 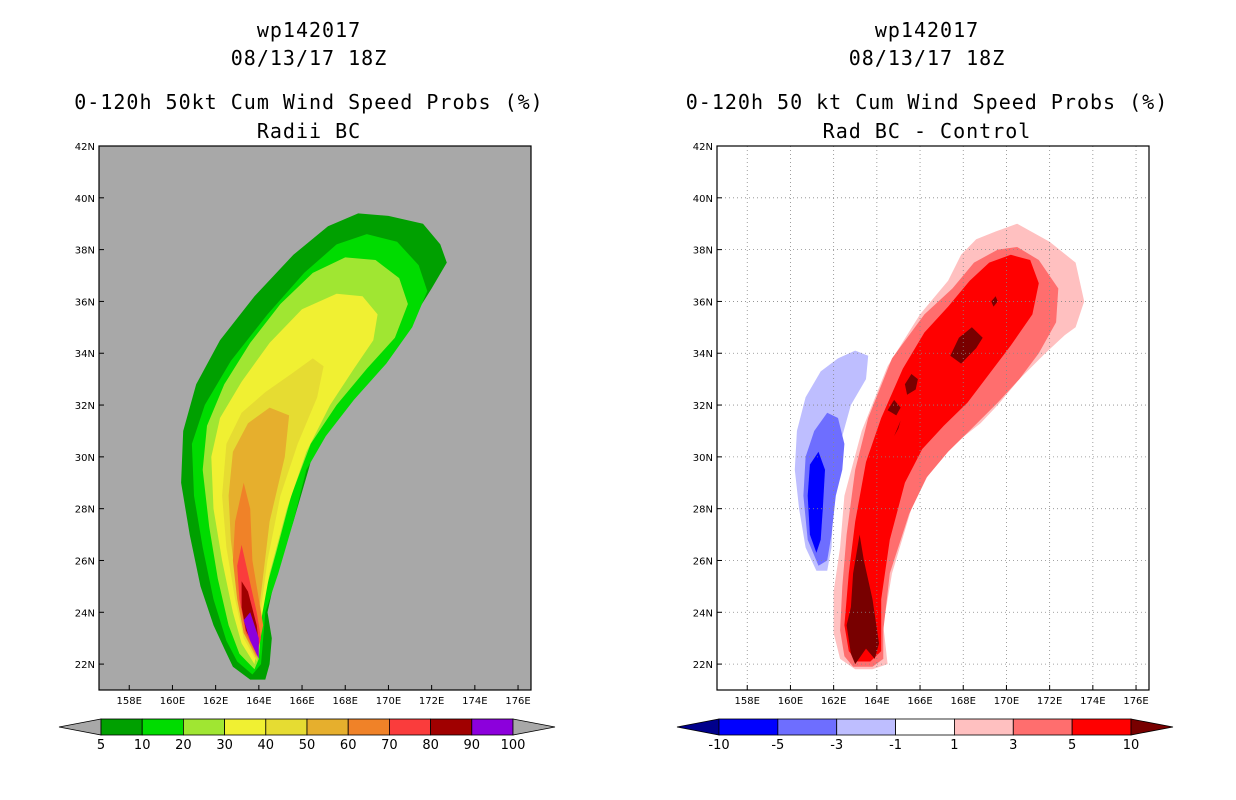 I want to click on colorbar-label--3: -3, so click(x=836, y=745).